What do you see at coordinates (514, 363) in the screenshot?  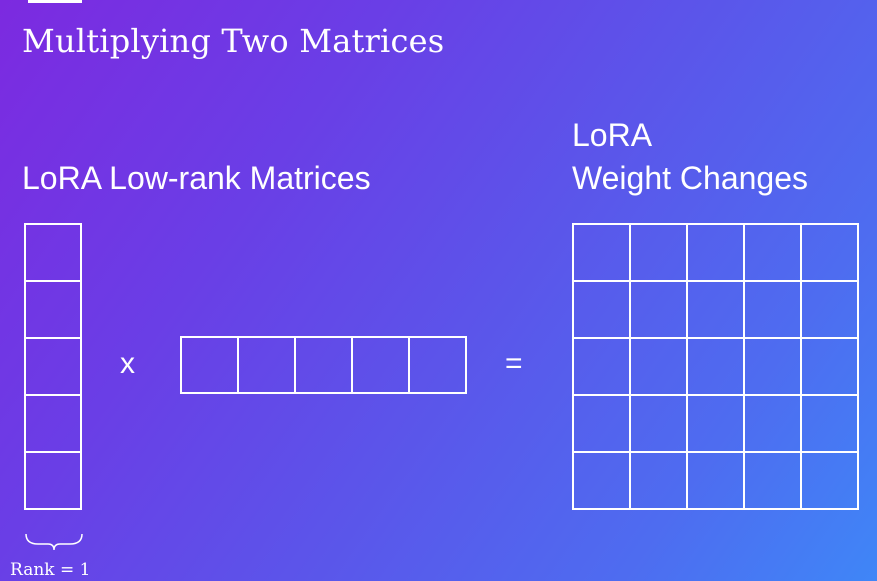 I see `equals-operator: =` at bounding box center [514, 363].